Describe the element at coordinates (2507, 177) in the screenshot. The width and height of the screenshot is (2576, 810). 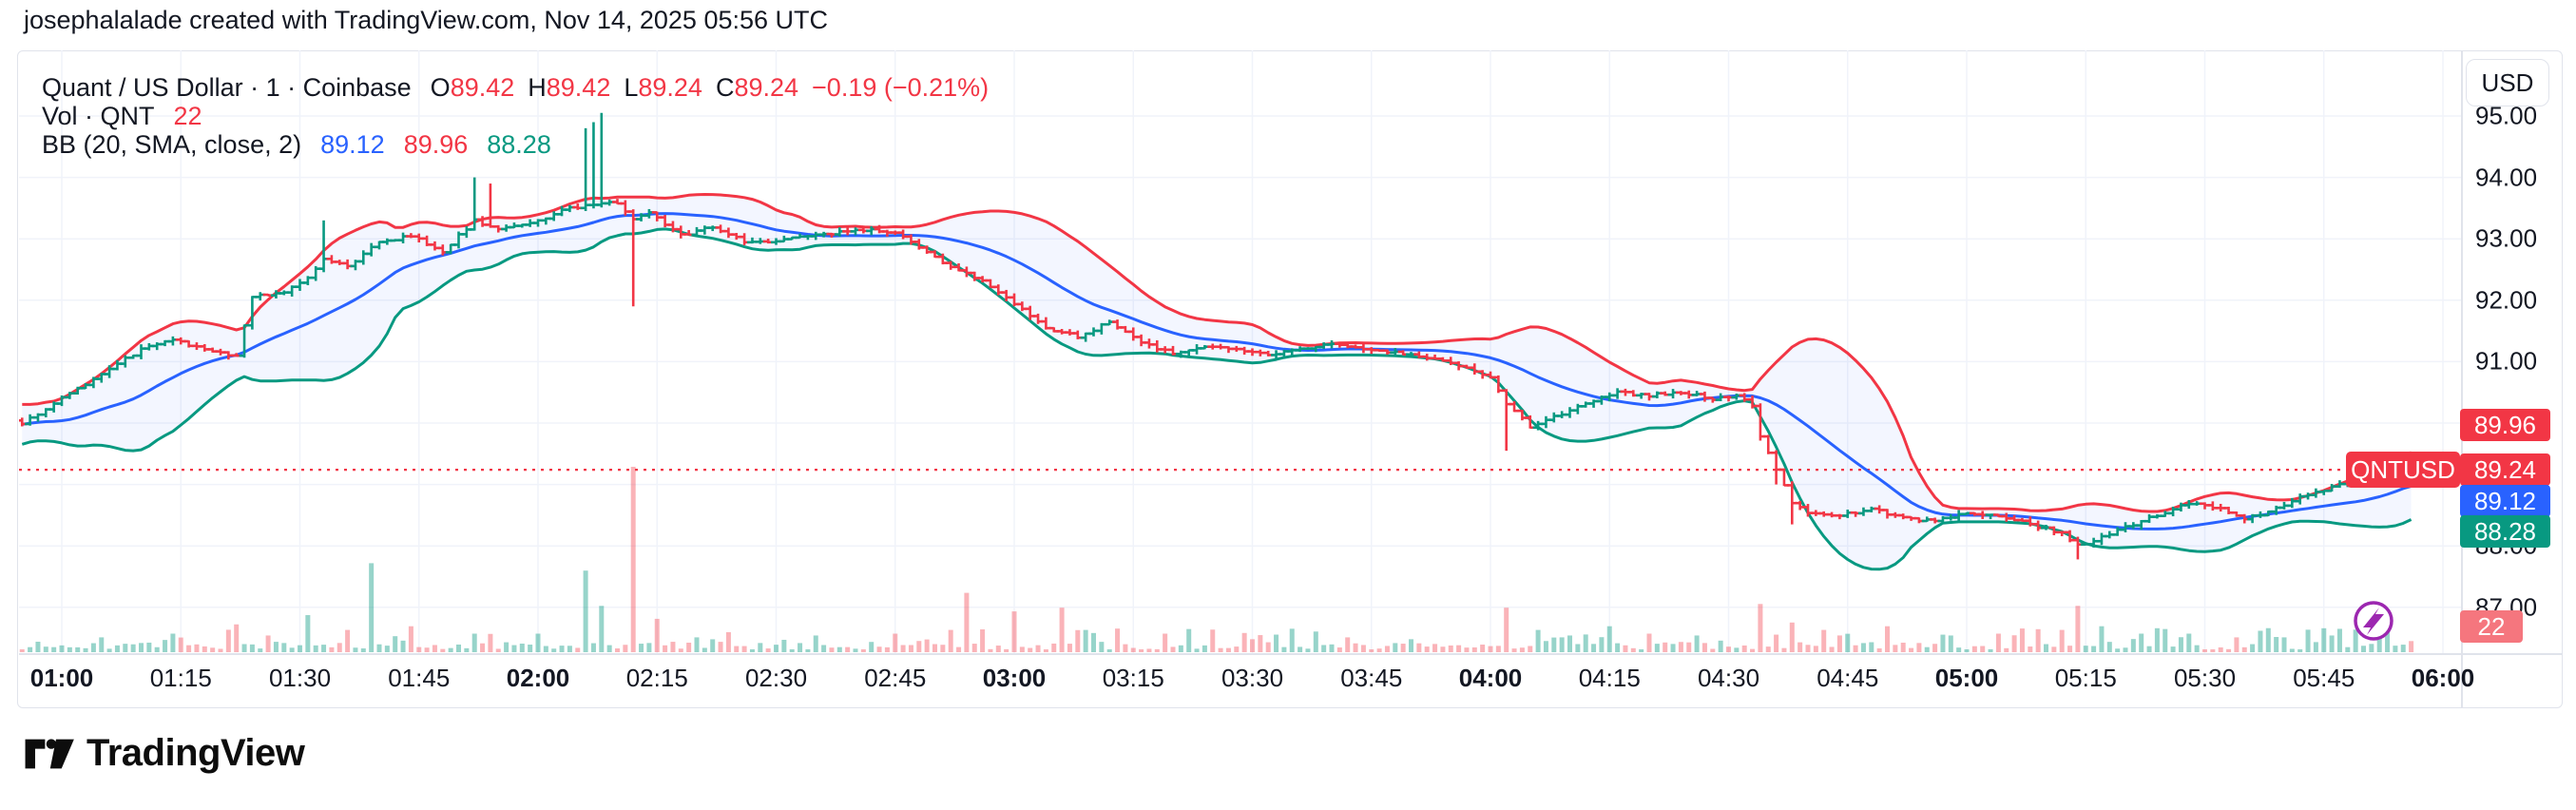
I see `price-label-94.00: 94.00` at that location.